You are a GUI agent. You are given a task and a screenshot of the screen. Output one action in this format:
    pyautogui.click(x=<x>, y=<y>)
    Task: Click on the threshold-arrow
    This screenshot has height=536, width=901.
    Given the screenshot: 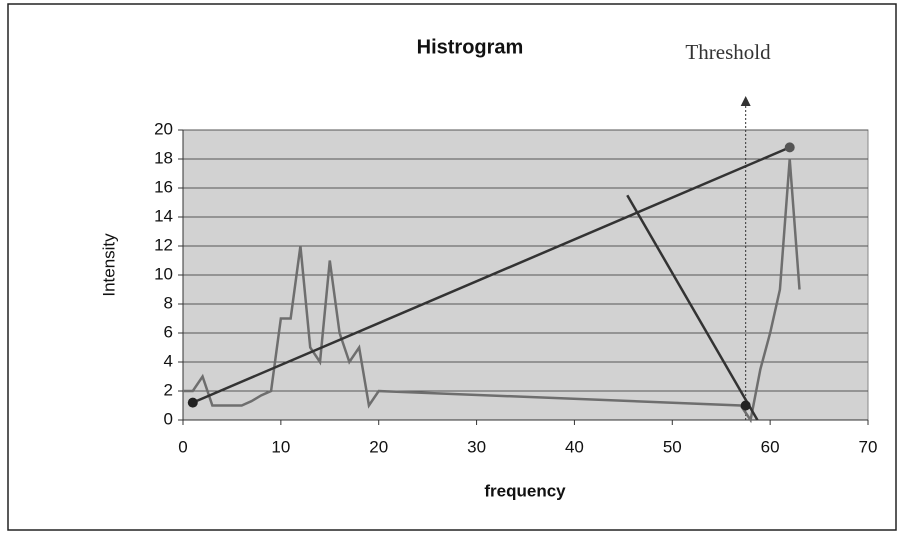 What is the action you would take?
    pyautogui.click(x=745, y=101)
    